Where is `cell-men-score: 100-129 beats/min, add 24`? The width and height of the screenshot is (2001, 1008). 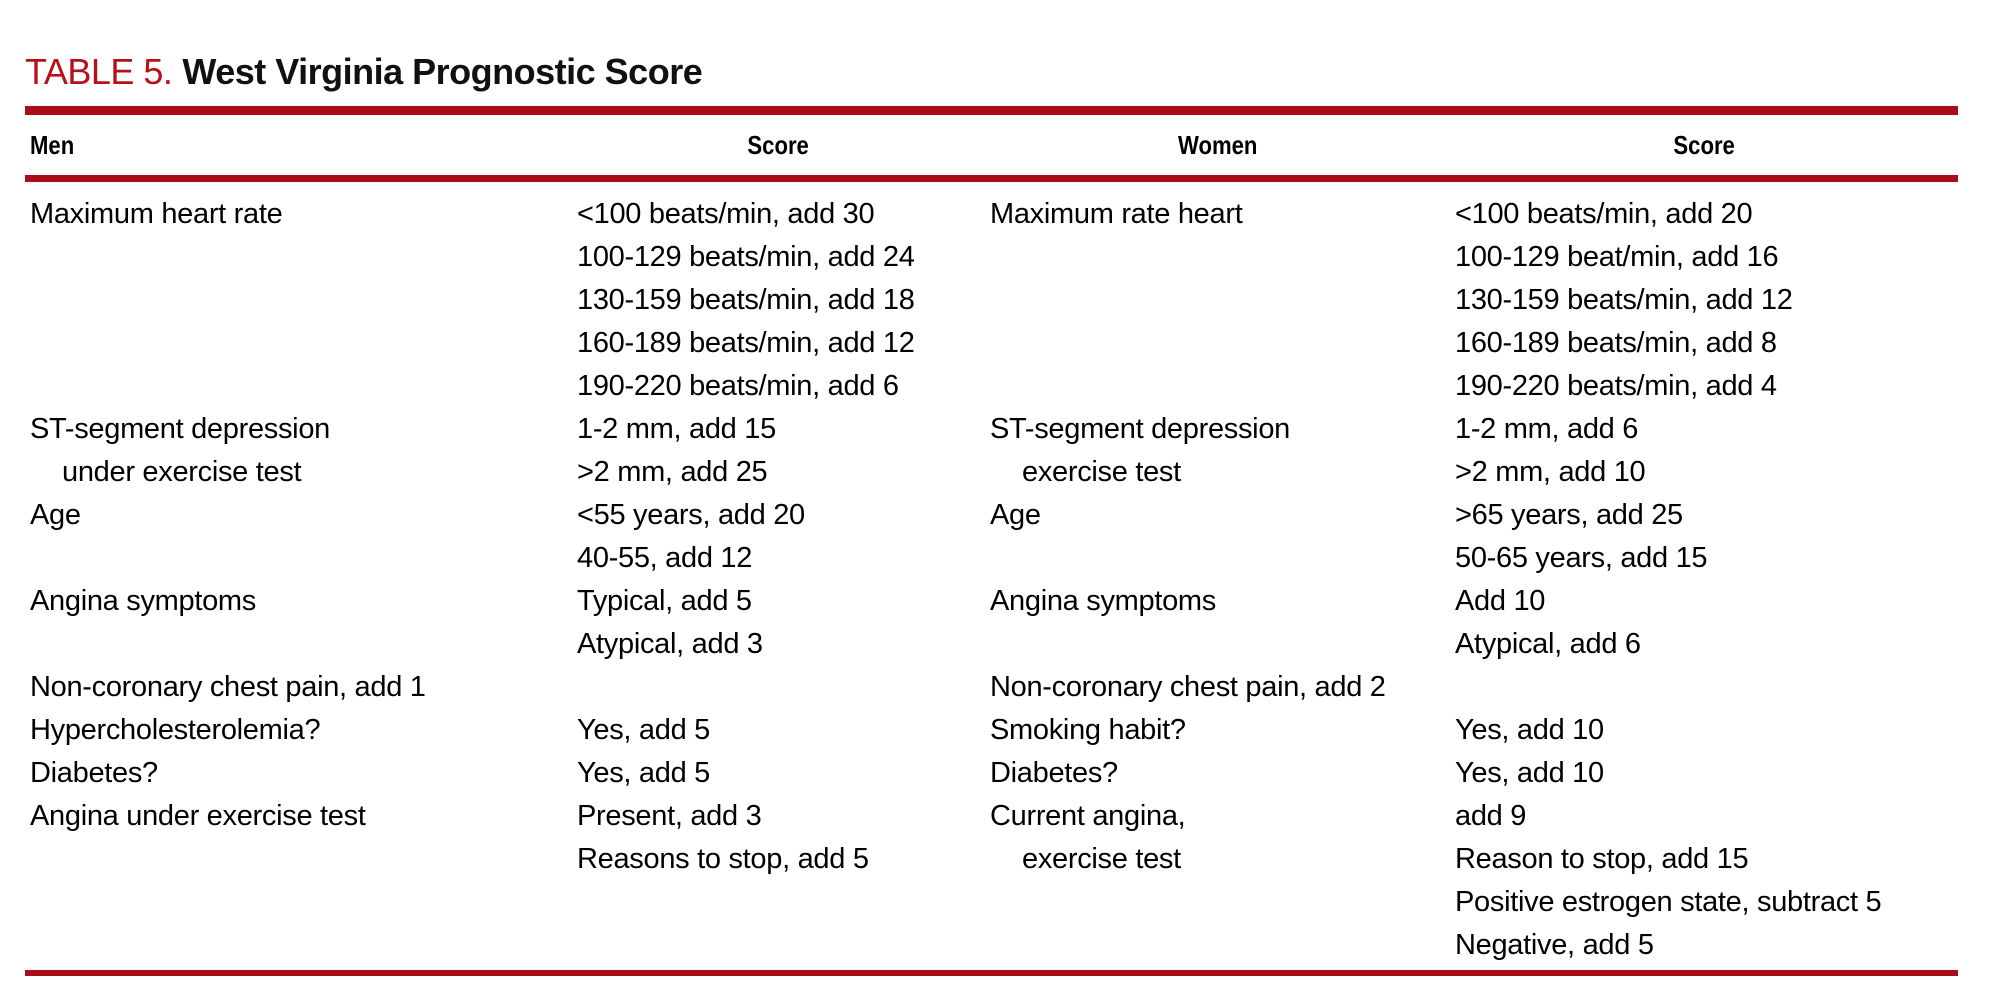 cell-men-score: 100-129 beats/min, add 24 is located at coordinates (746, 257).